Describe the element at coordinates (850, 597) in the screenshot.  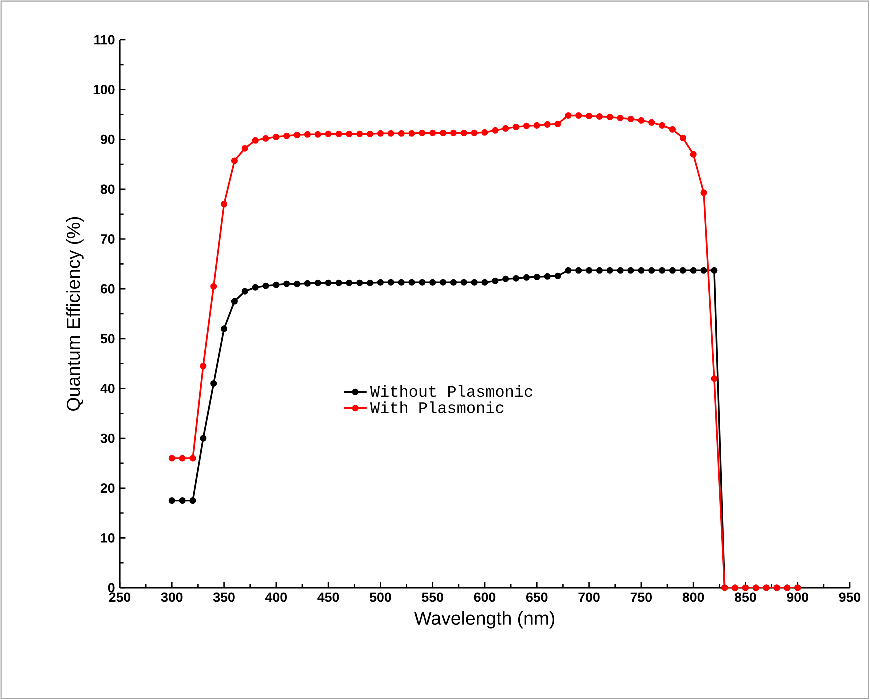
I see `x-tick-label: 950` at that location.